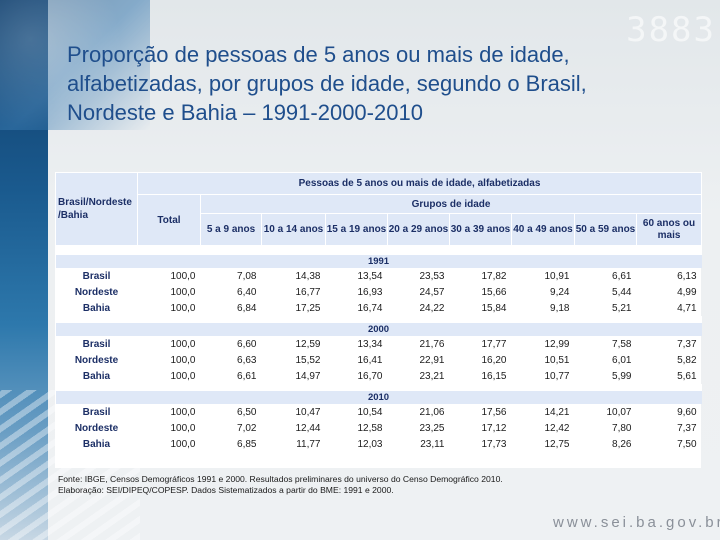 Image resolution: width=720 pixels, height=540 pixels. I want to click on table-cell: 23,53, so click(432, 276).